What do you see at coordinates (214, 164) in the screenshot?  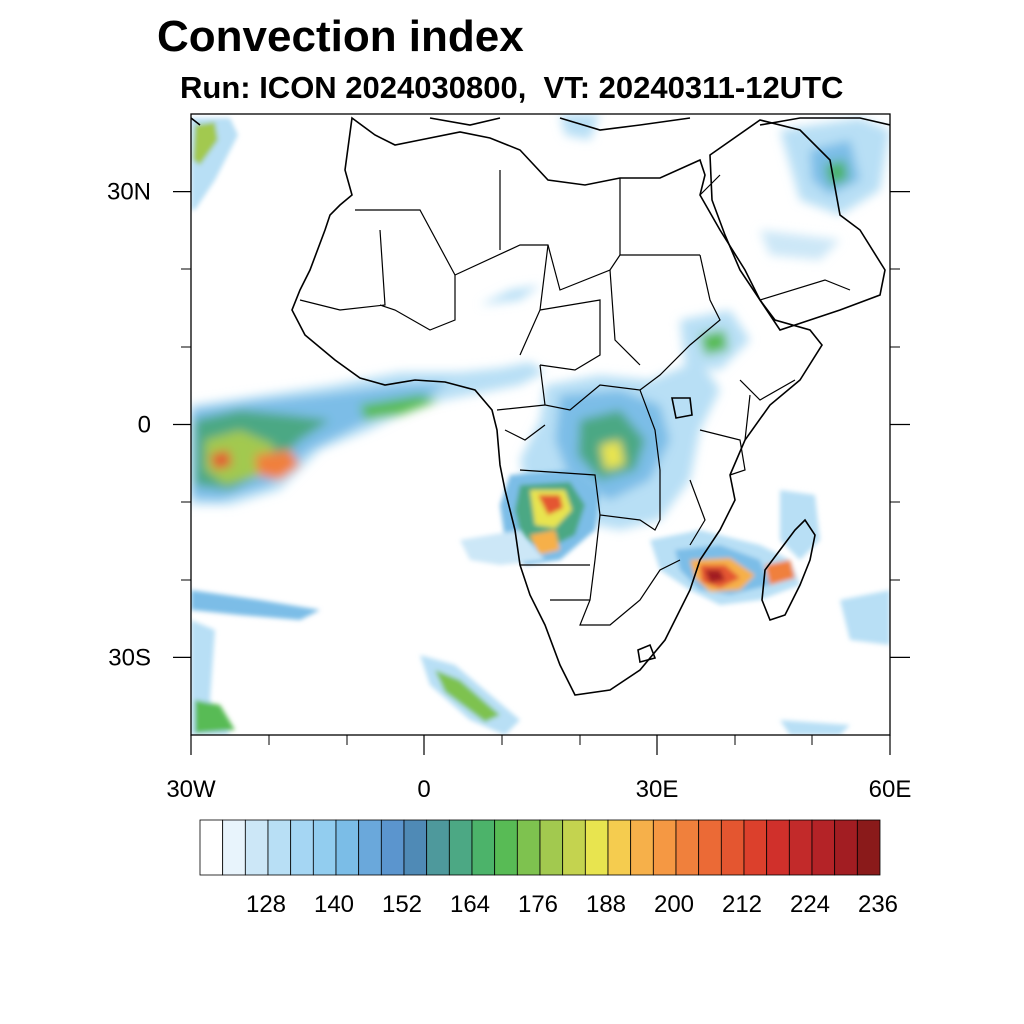 I see `northwest-streak` at bounding box center [214, 164].